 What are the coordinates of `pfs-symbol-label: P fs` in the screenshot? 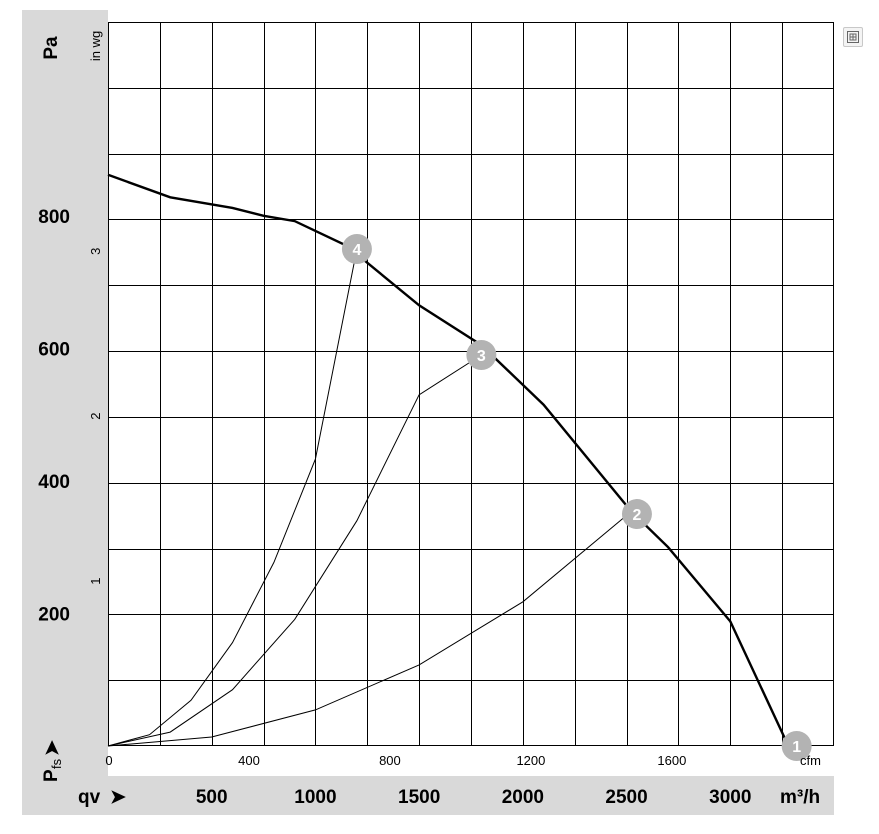 It's located at (52, 770).